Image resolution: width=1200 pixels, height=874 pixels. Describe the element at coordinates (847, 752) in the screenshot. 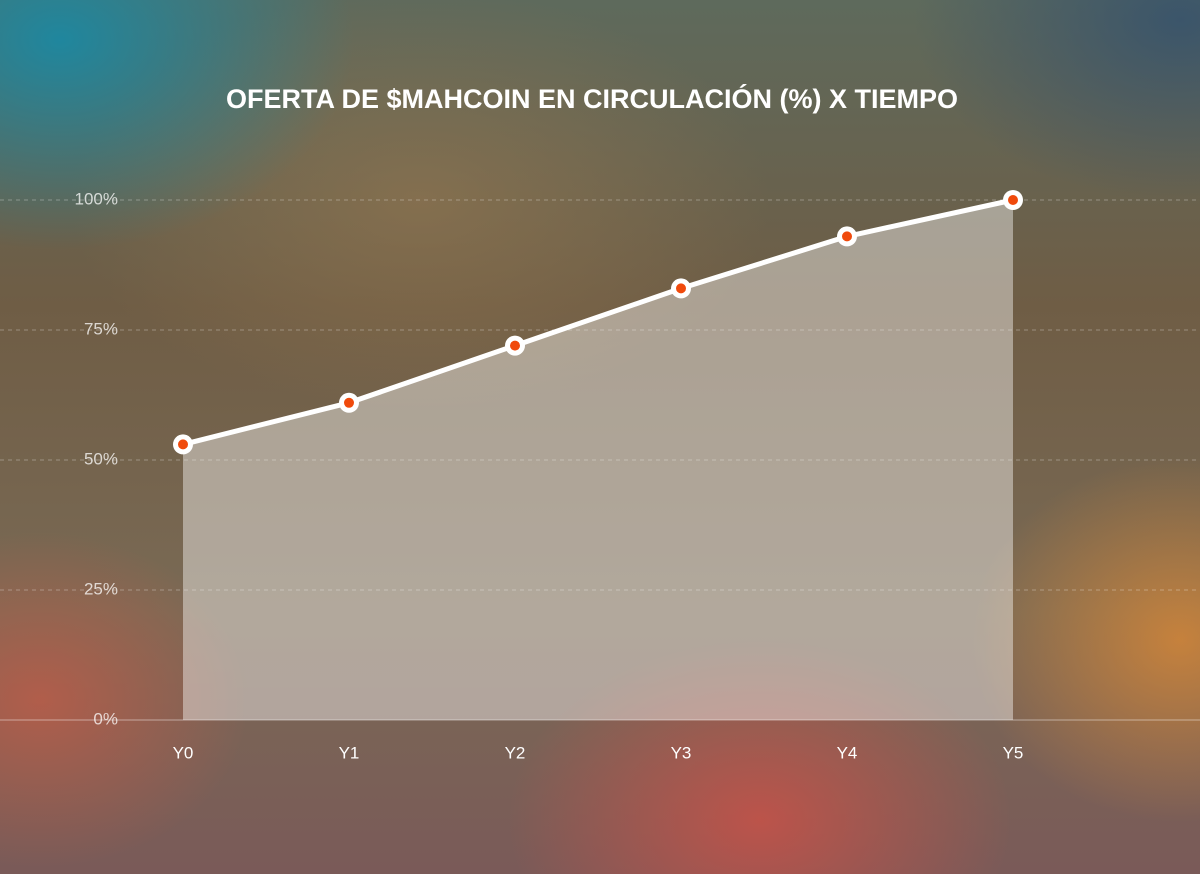

I see `x-tick-label: Y4` at that location.